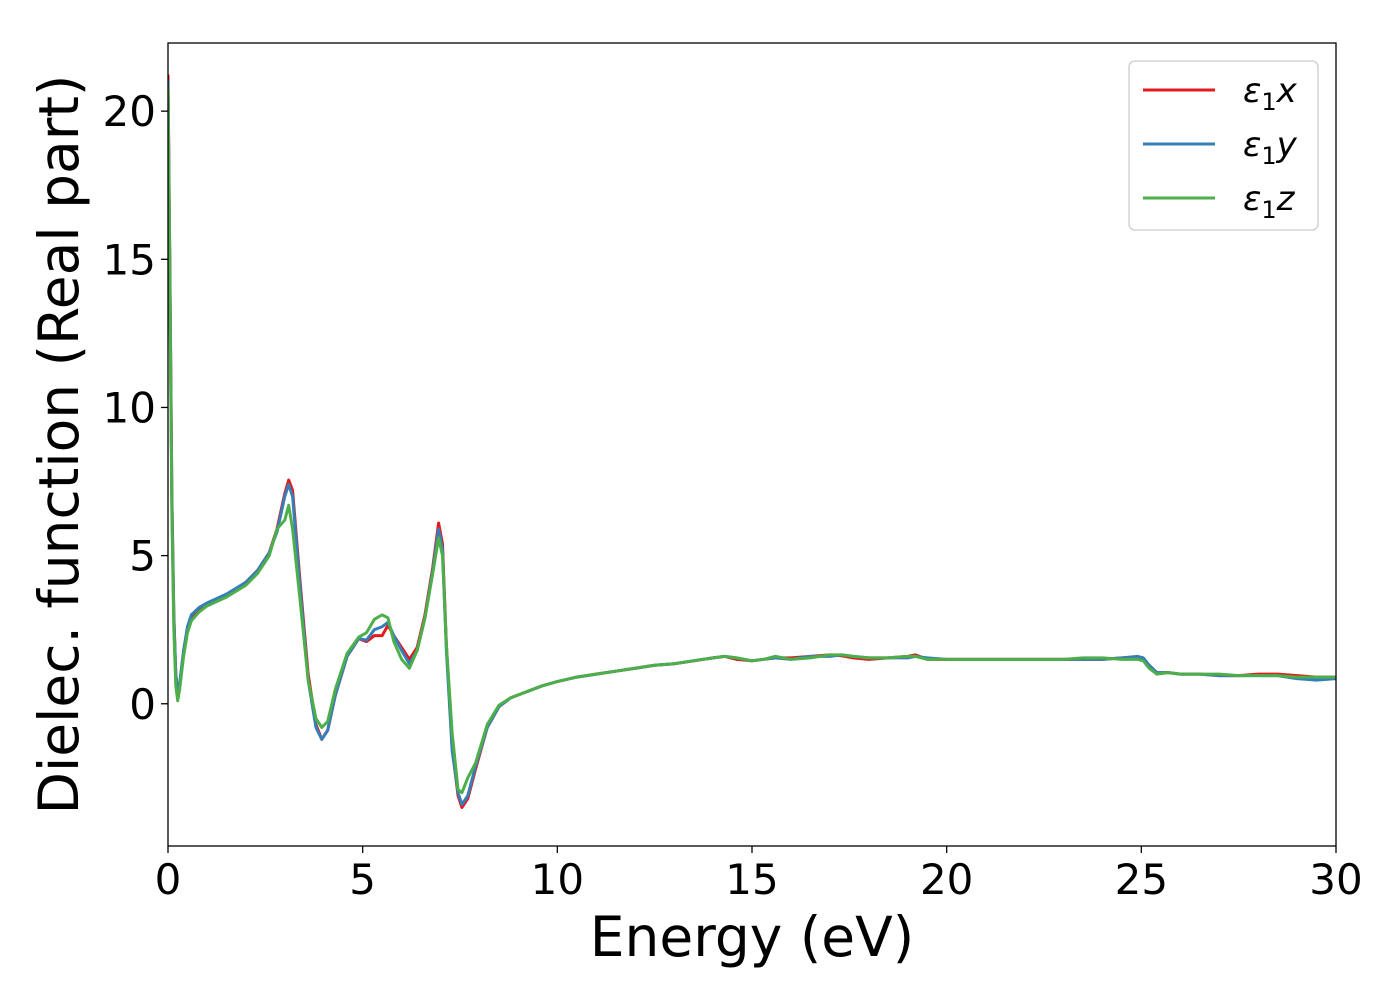 The width and height of the screenshot is (1400, 1000). I want to click on y-tick-label: 10, so click(129, 407).